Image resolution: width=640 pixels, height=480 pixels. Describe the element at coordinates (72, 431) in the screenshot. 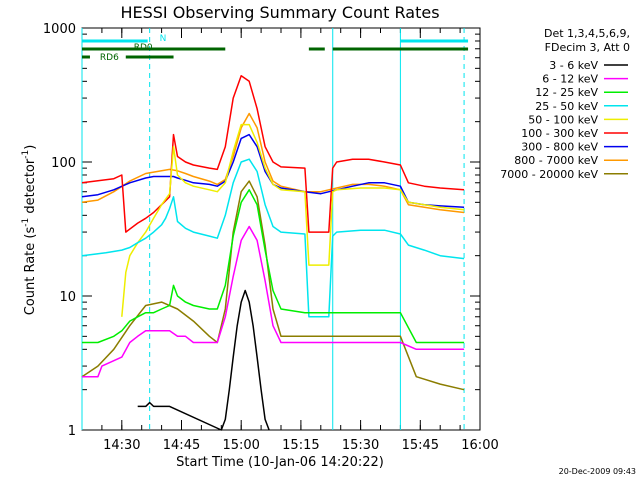

I see `y-tick-label: 1` at that location.